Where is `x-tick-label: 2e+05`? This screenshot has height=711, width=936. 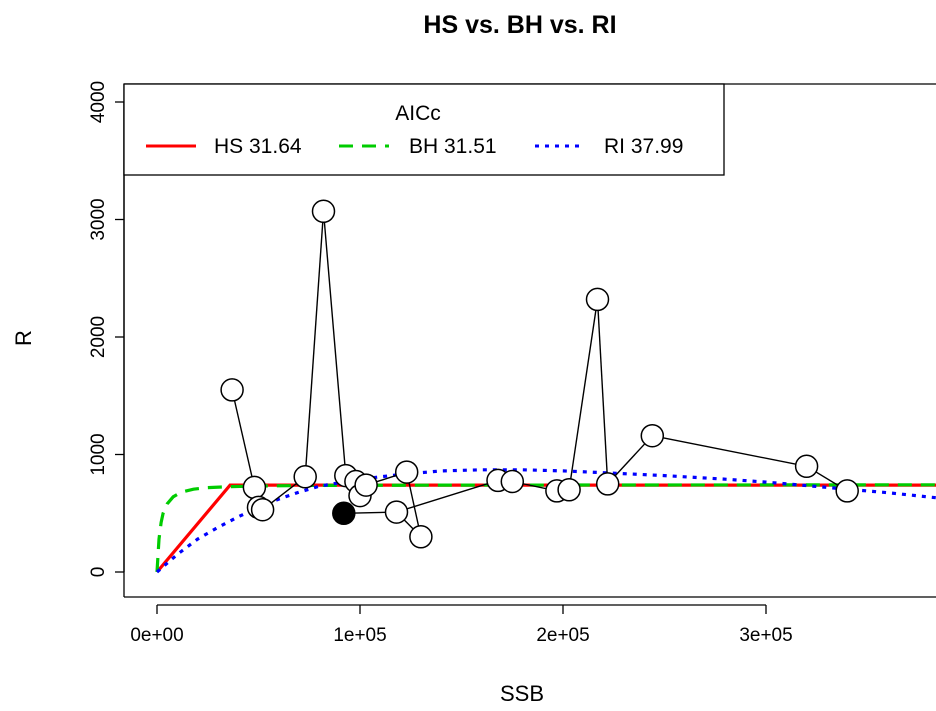 x-tick-label: 2e+05 is located at coordinates (562, 635).